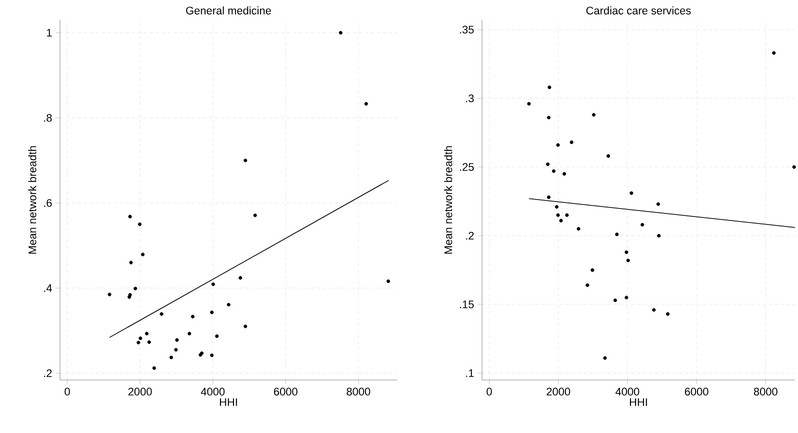 This screenshot has width=798, height=433. Describe the element at coordinates (48, 288) in the screenshot. I see `y-tick-label: .4` at that location.